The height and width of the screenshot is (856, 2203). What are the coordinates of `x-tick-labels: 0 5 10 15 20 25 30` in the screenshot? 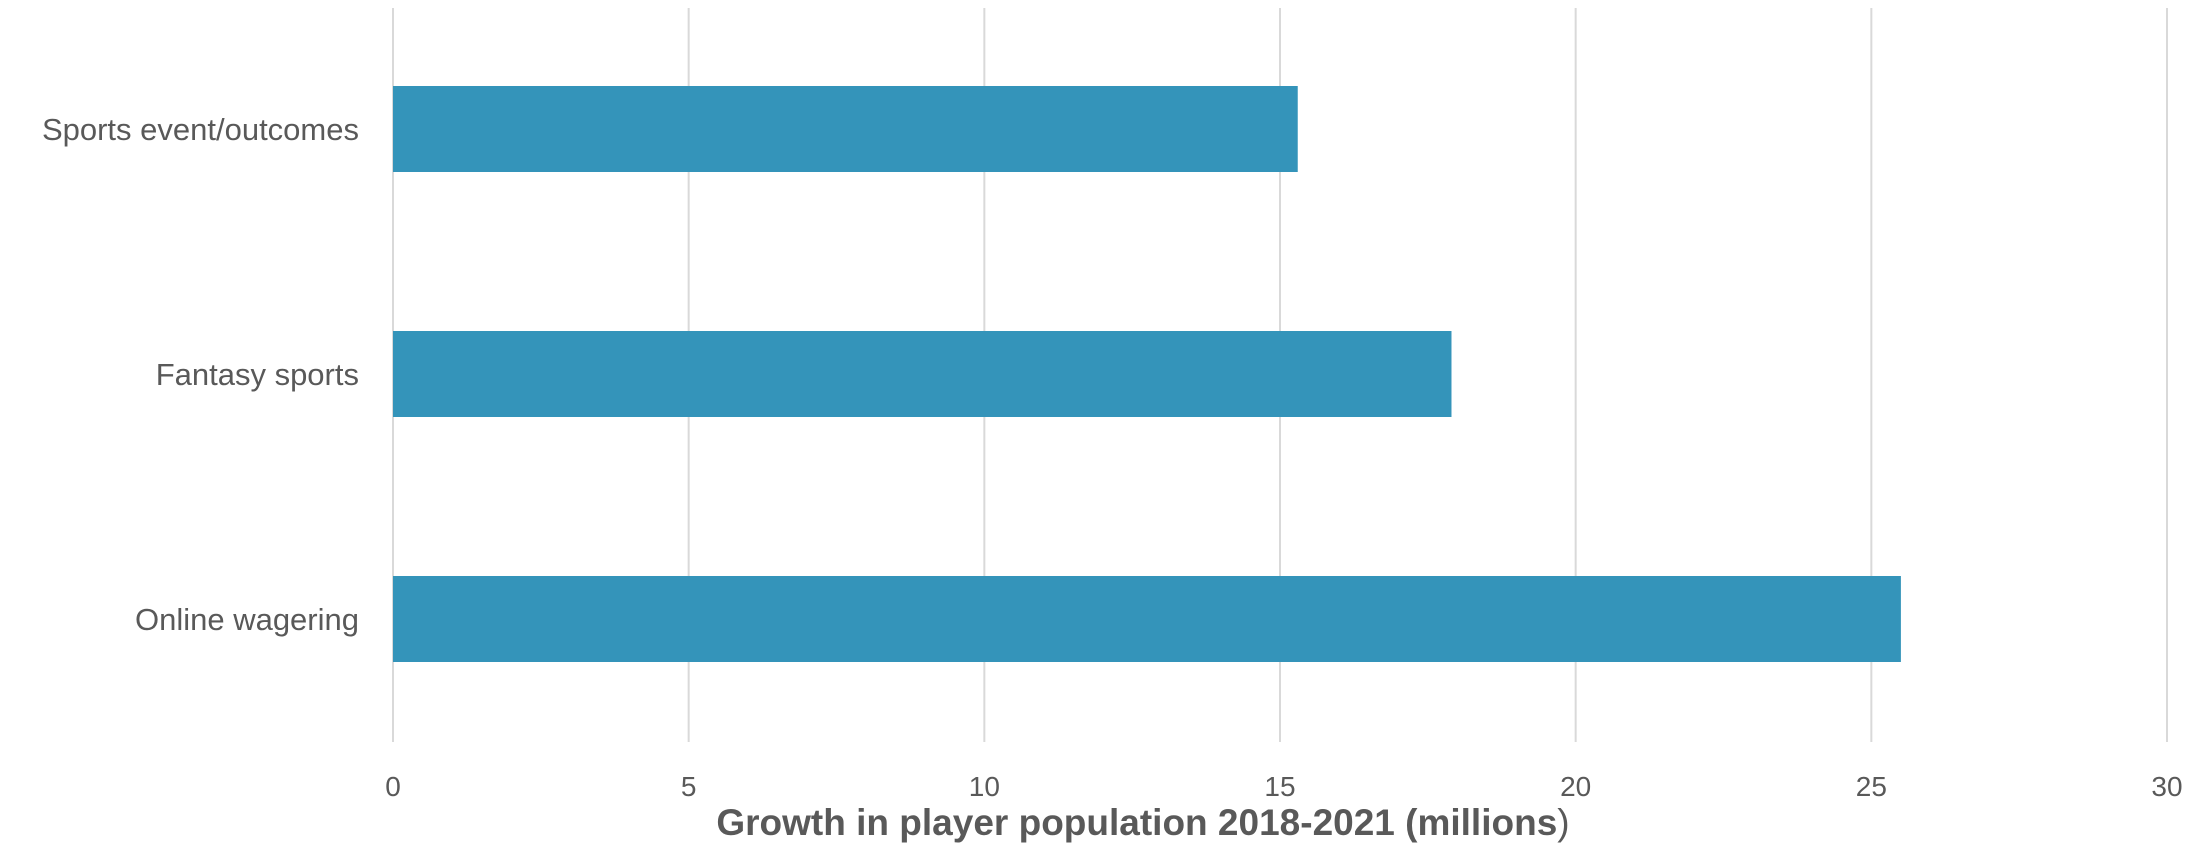 It's located at (1283, 786).